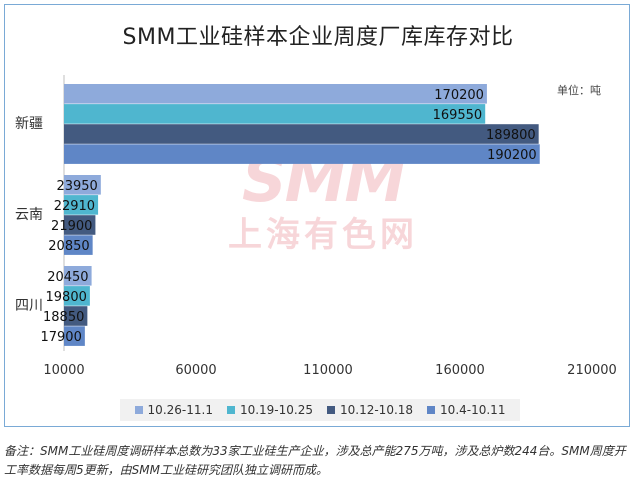 The image size is (635, 491). Describe the element at coordinates (459, 95) in the screenshot. I see `data-label: 170200` at that location.